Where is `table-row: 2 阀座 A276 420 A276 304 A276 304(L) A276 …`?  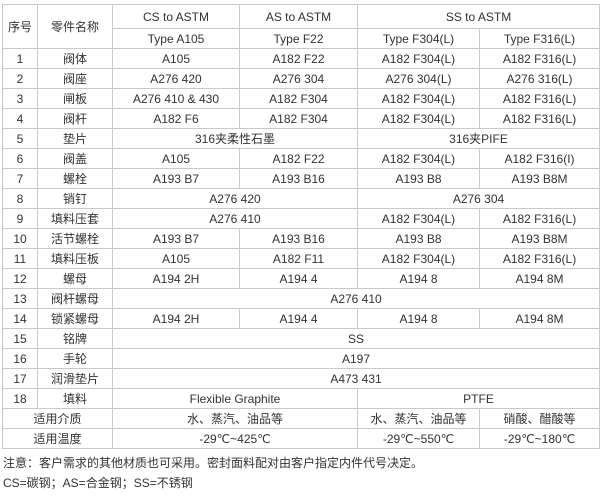 table-row: 2 阀座 A276 420 A276 304 A276 304(L) A276 … is located at coordinates (301, 78).